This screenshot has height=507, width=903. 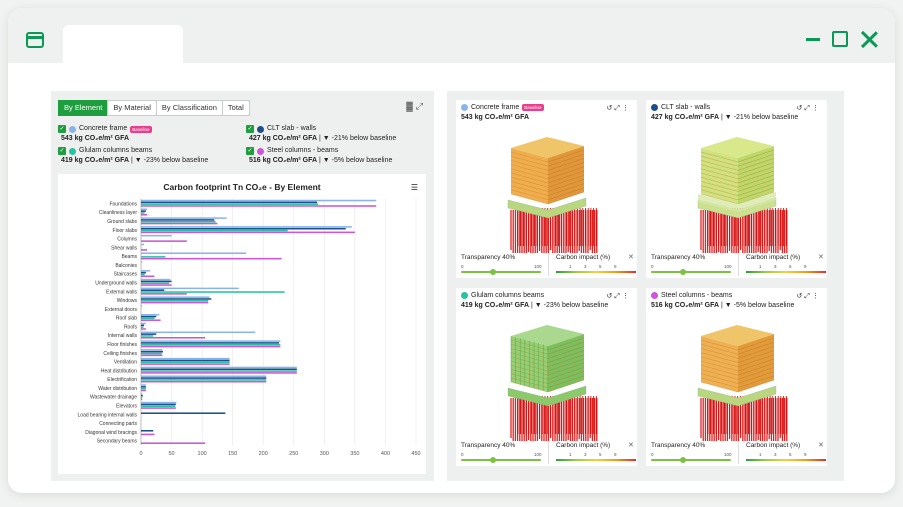 I want to click on category-label: Beams, so click(x=129, y=257).